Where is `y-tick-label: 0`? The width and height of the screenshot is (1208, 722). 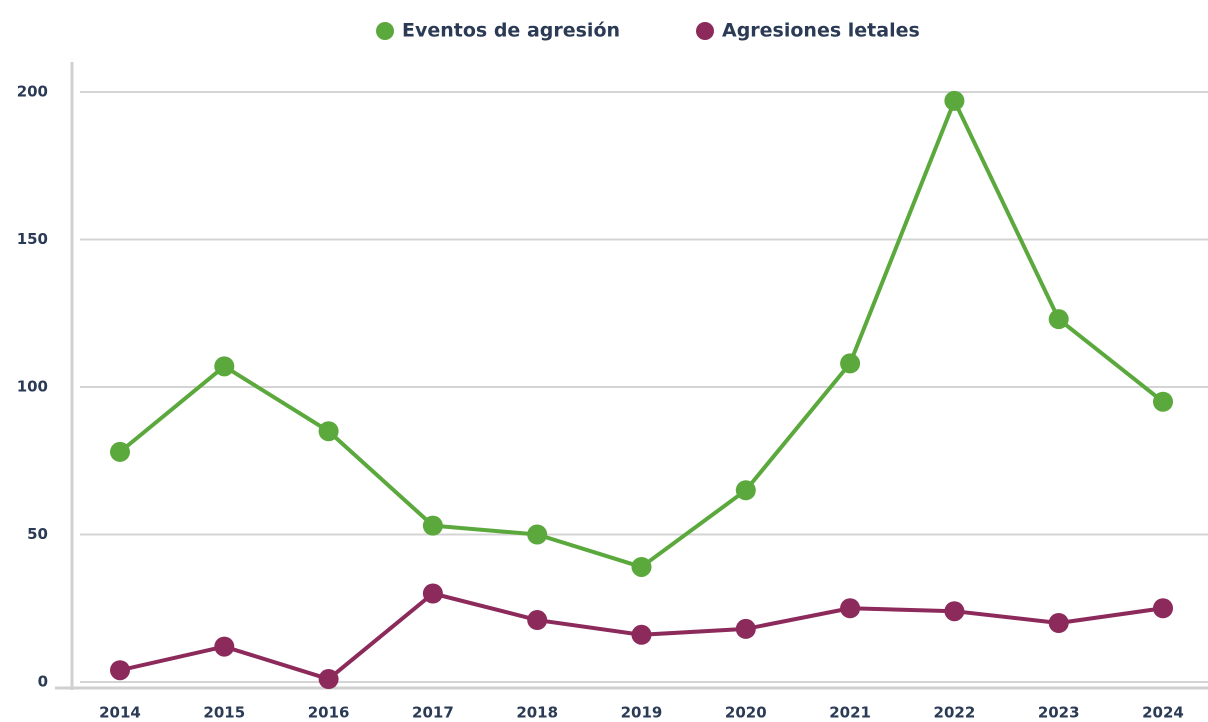 y-tick-label: 0 is located at coordinates (43, 682).